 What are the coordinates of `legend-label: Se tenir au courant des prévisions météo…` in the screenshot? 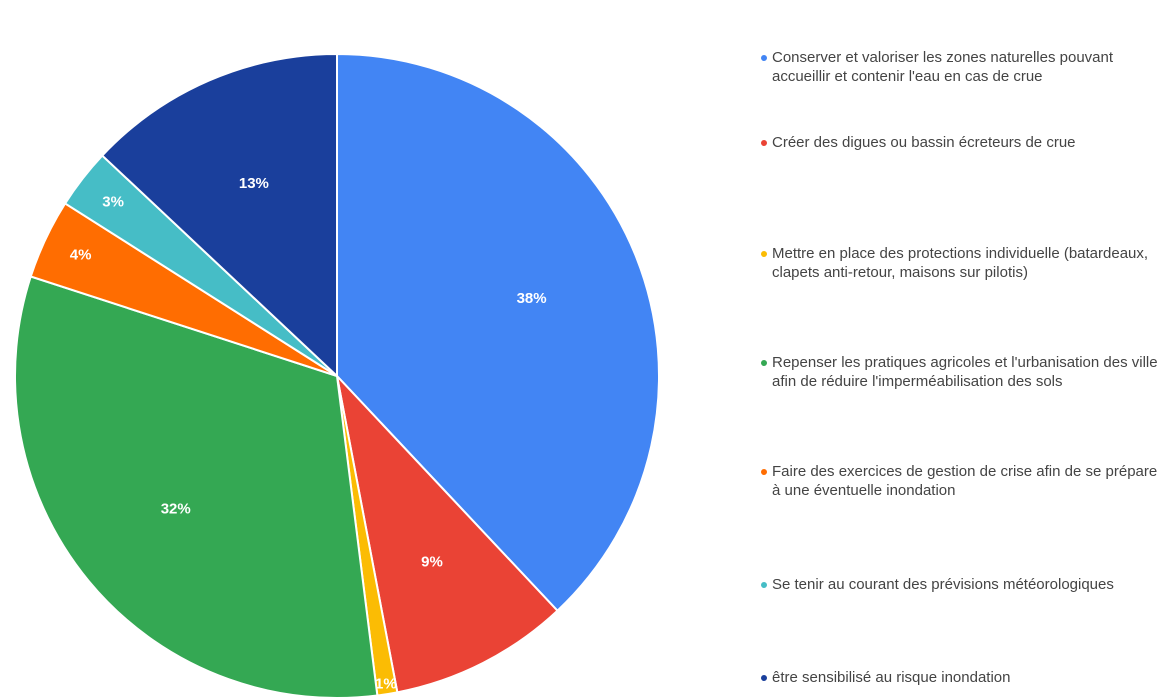 It's located at (943, 584).